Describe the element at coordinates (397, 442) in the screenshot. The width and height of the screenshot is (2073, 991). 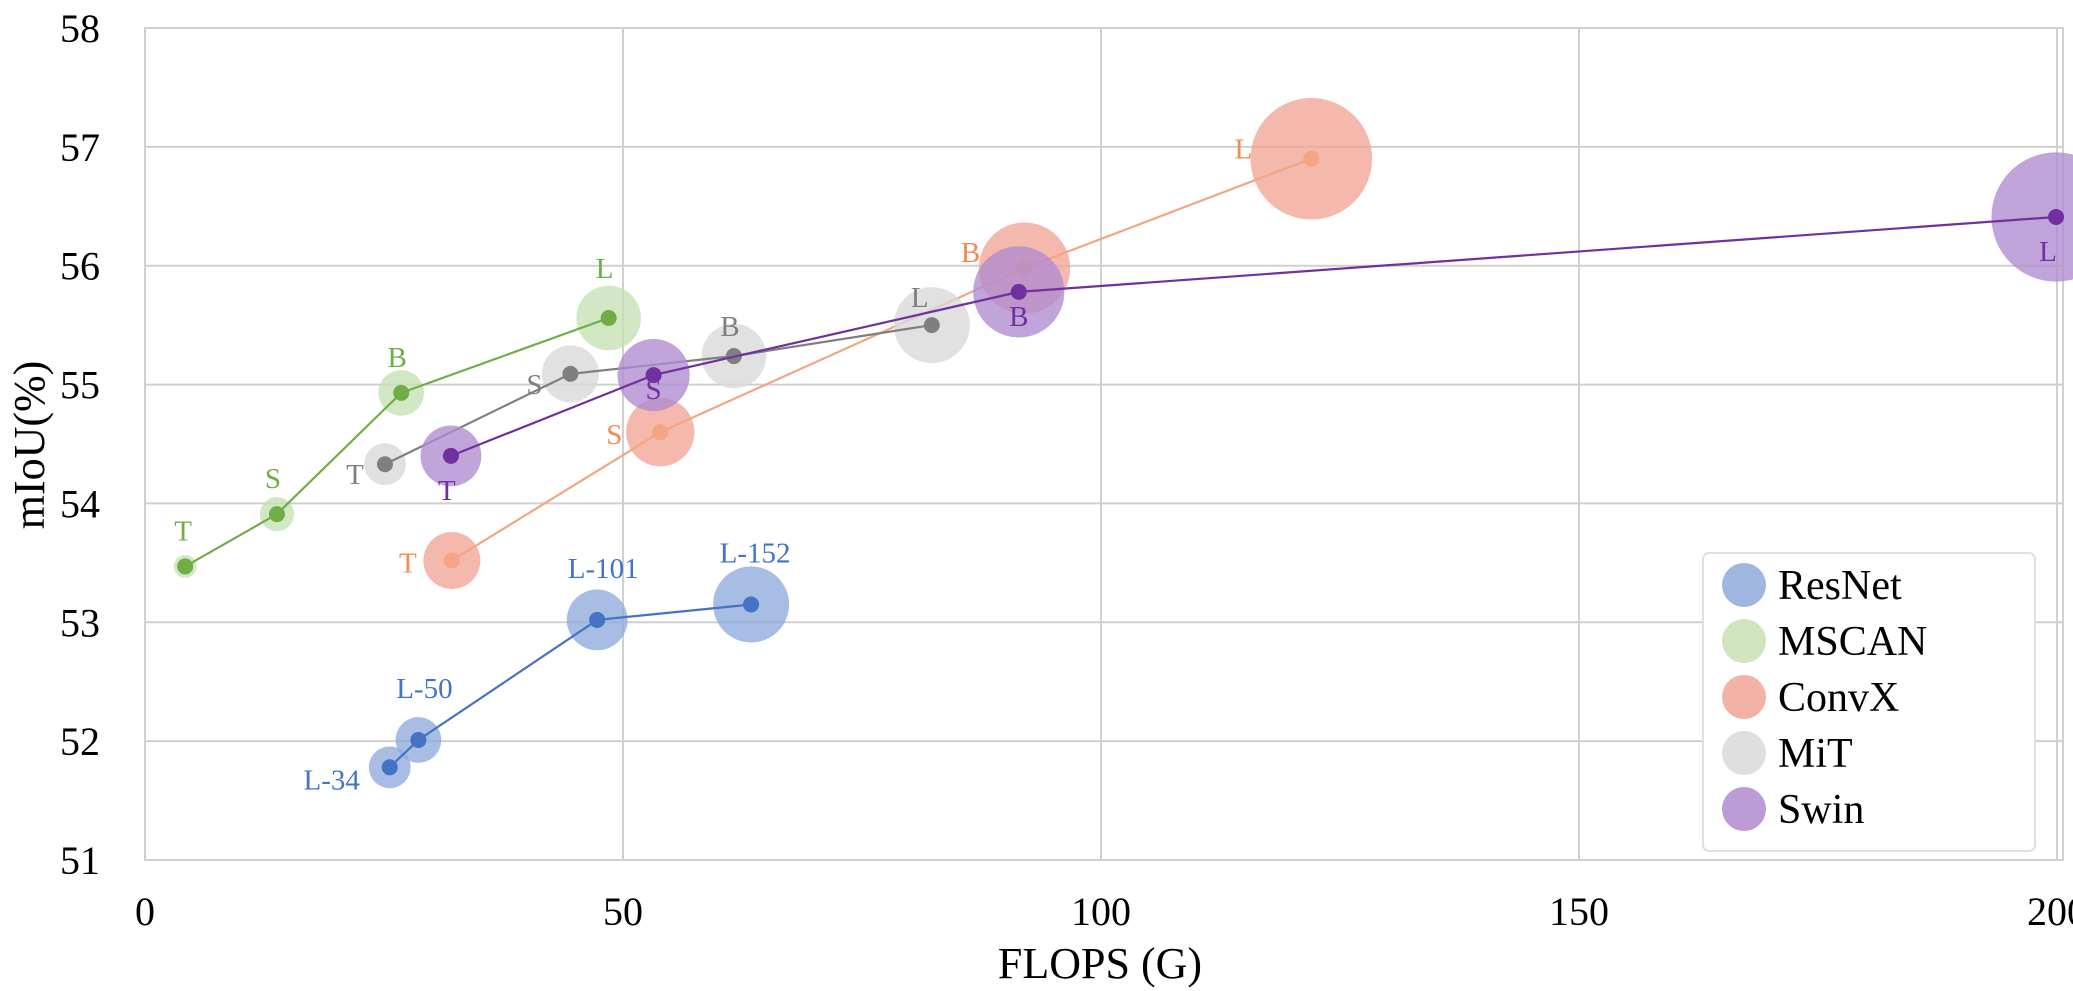
I see `series-line-mscan` at that location.